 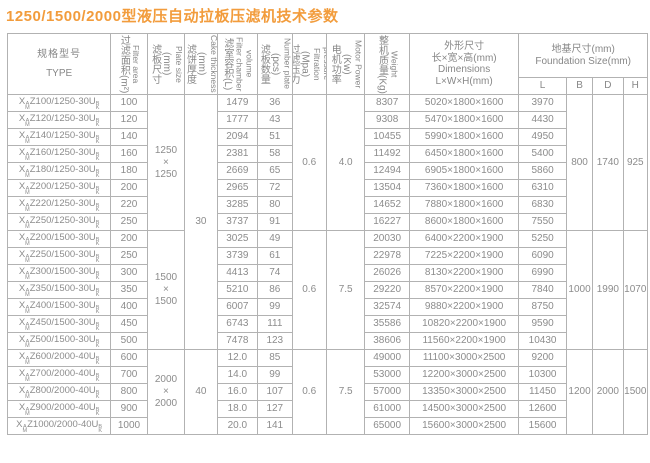 What do you see at coordinates (301, 64) in the screenshot?
I see `header-pressure-zh: 过滤压力(Mpa)` at bounding box center [301, 64].